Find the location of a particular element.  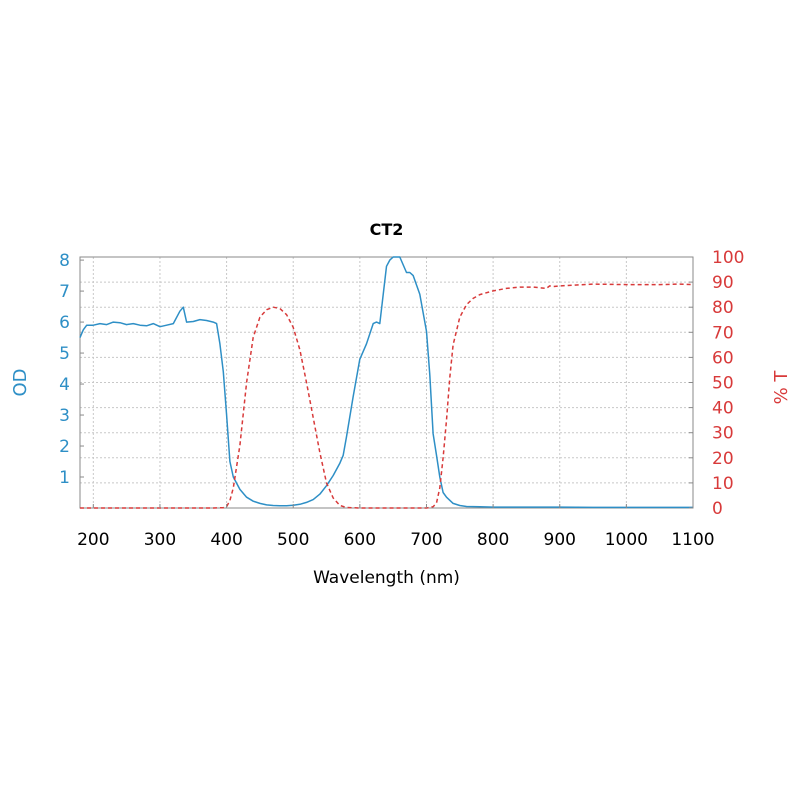

y-axis-label-right: % T is located at coordinates (781, 387).